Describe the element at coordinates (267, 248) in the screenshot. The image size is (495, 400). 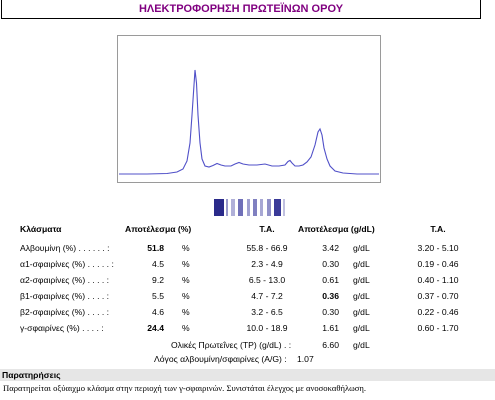
I see `ref-range-pct: 55.8 - 66.9` at that location.